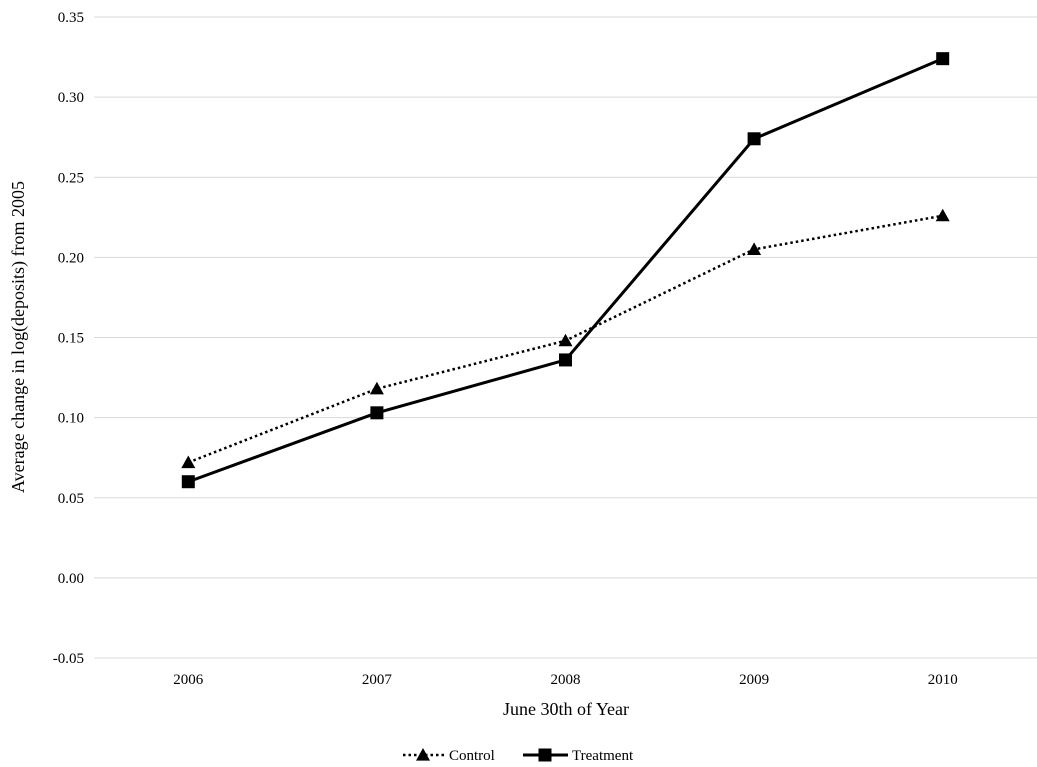  Describe the element at coordinates (377, 680) in the screenshot. I see `x-tick-label: 2007` at that location.